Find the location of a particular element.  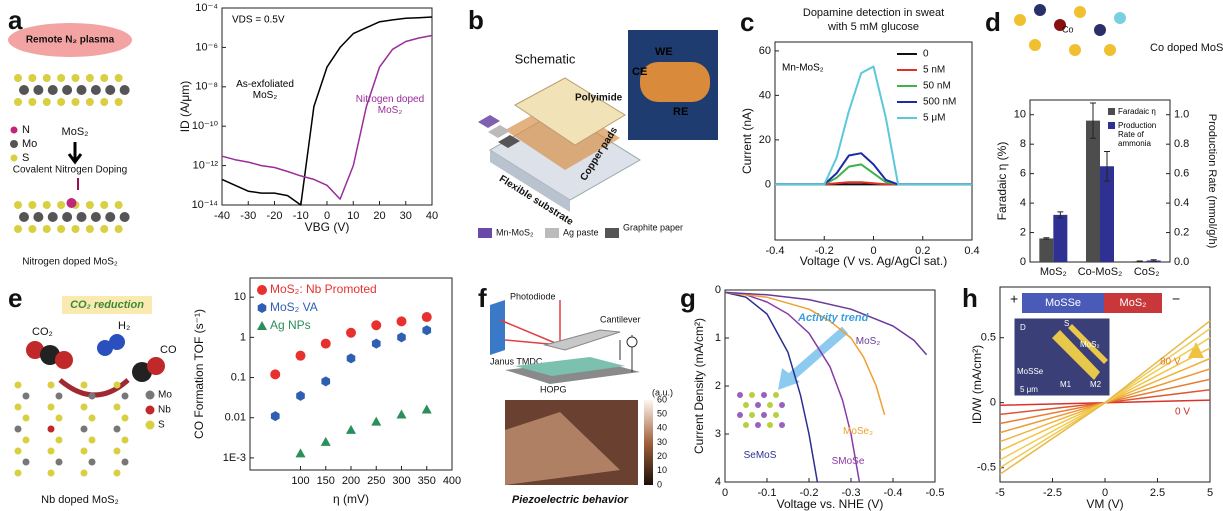

x-tick-label: -0.2 is located at coordinates (824, 251).